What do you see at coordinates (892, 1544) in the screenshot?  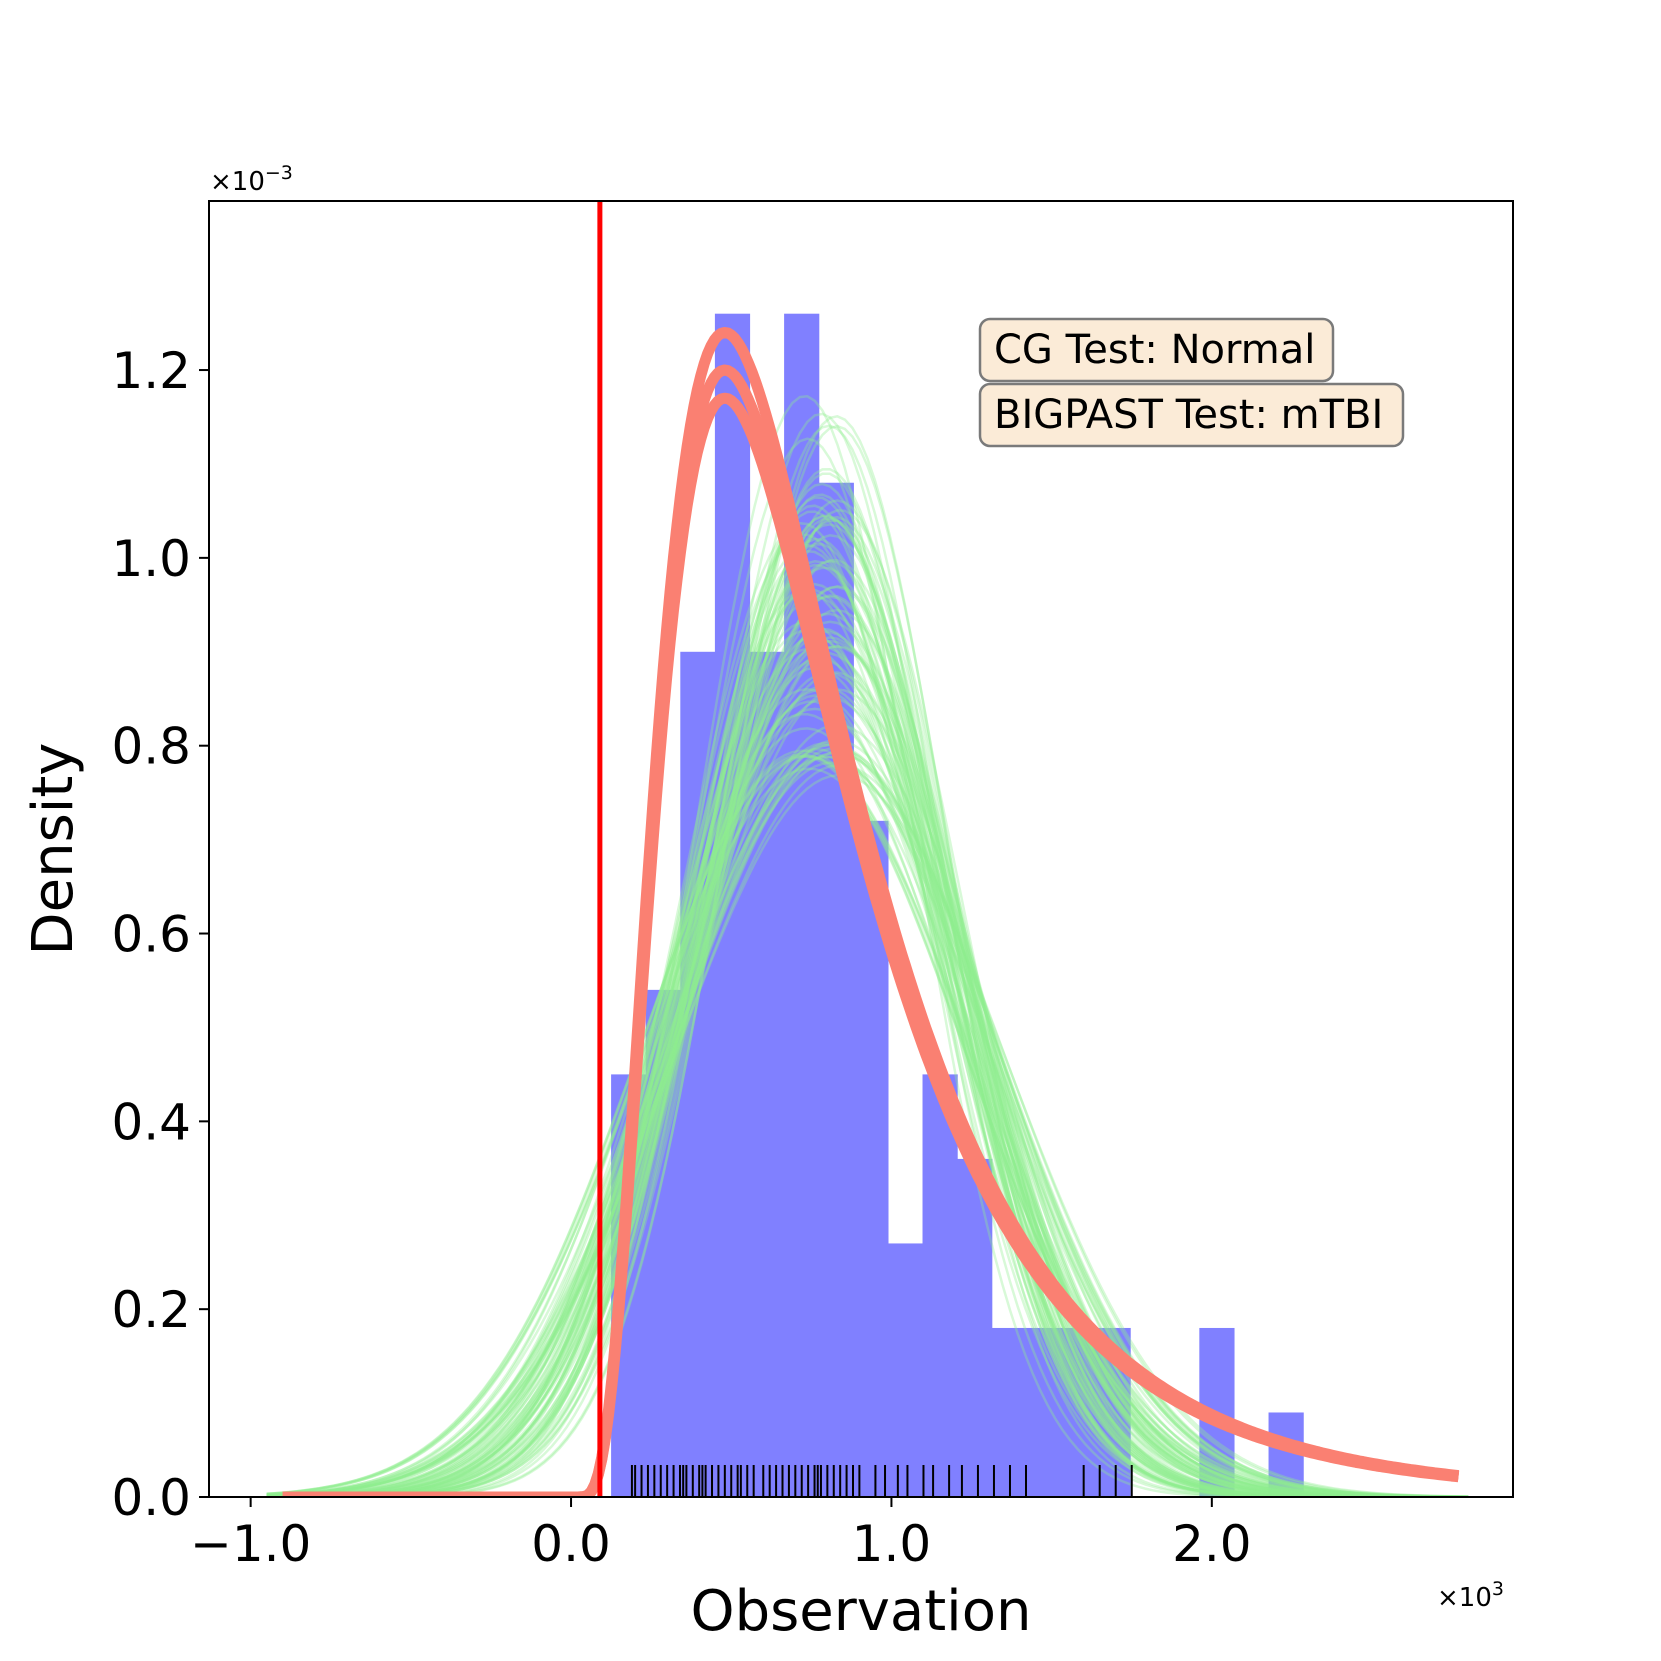 I see `x-tick-label: 1.0` at bounding box center [892, 1544].